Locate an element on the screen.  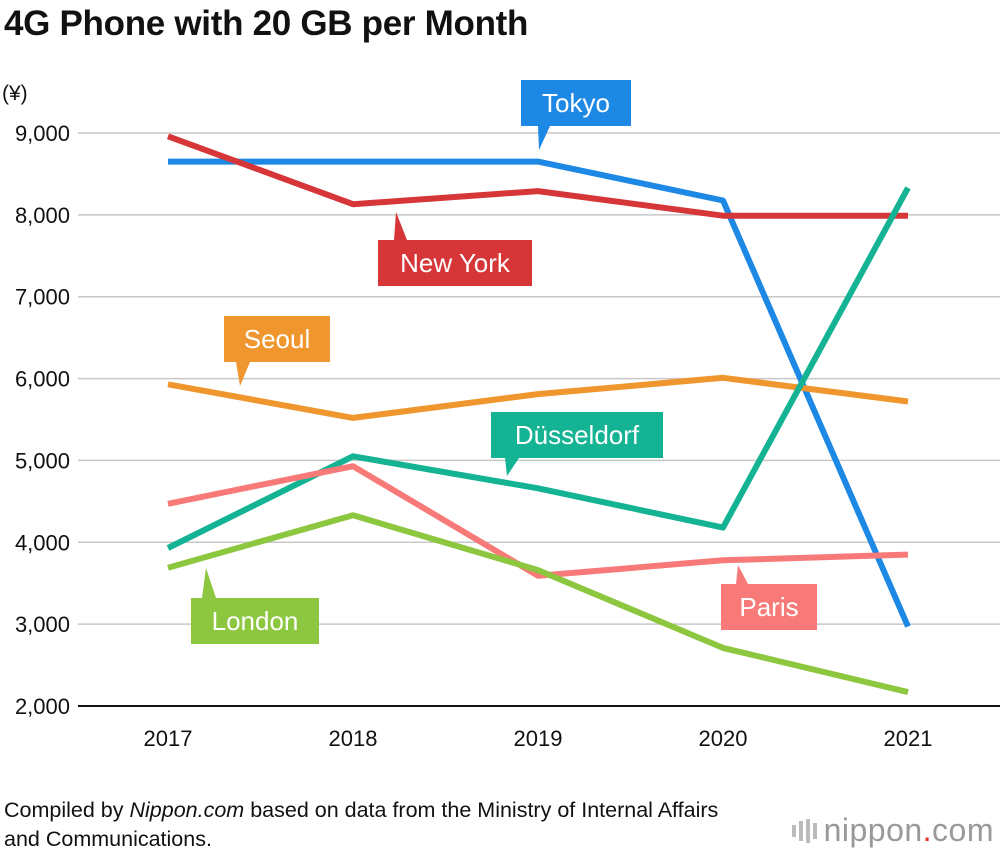
y-tick-label: 5,000 is located at coordinates (42, 460).